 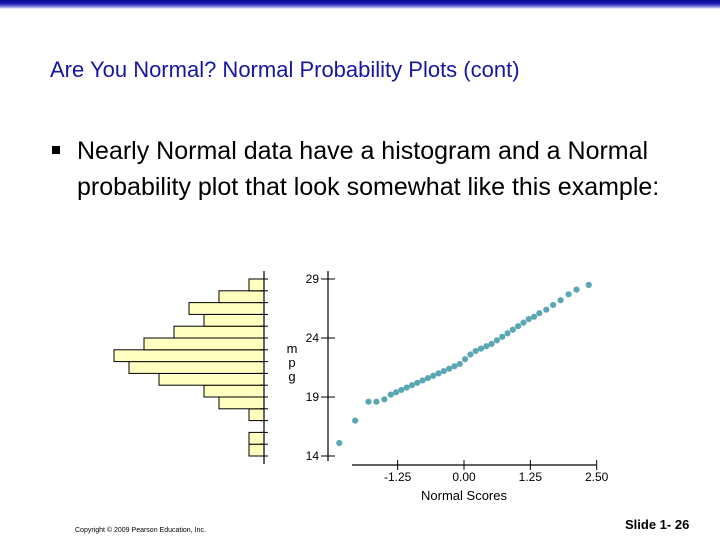 What do you see at coordinates (56, 150) in the screenshot?
I see `bullet-marker` at bounding box center [56, 150].